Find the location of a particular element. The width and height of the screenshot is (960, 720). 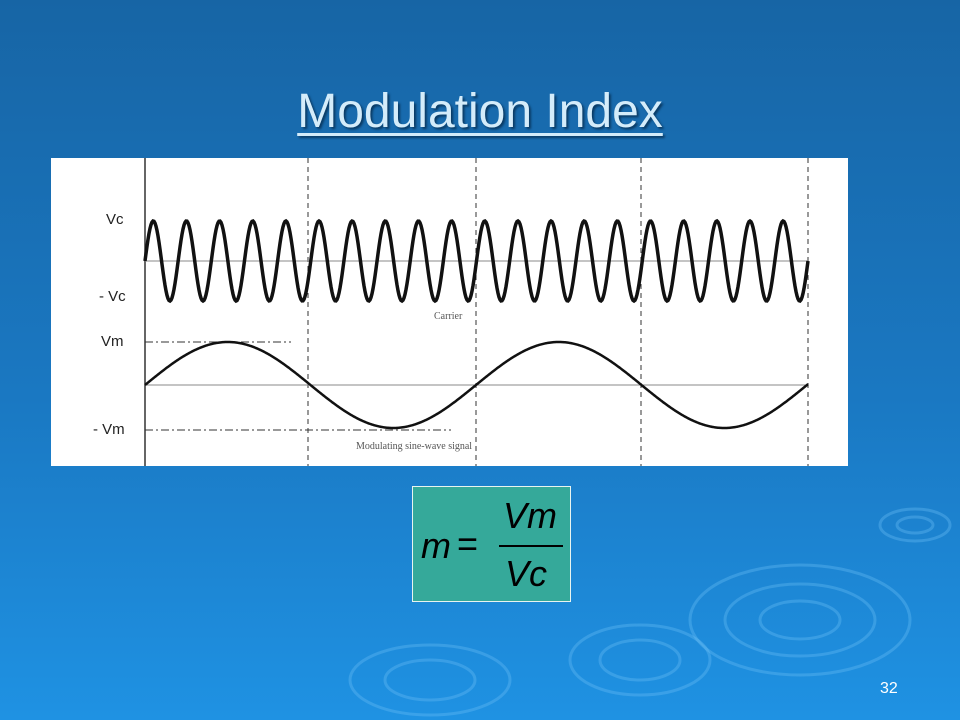

vc-label: Vc is located at coordinates (115, 219).